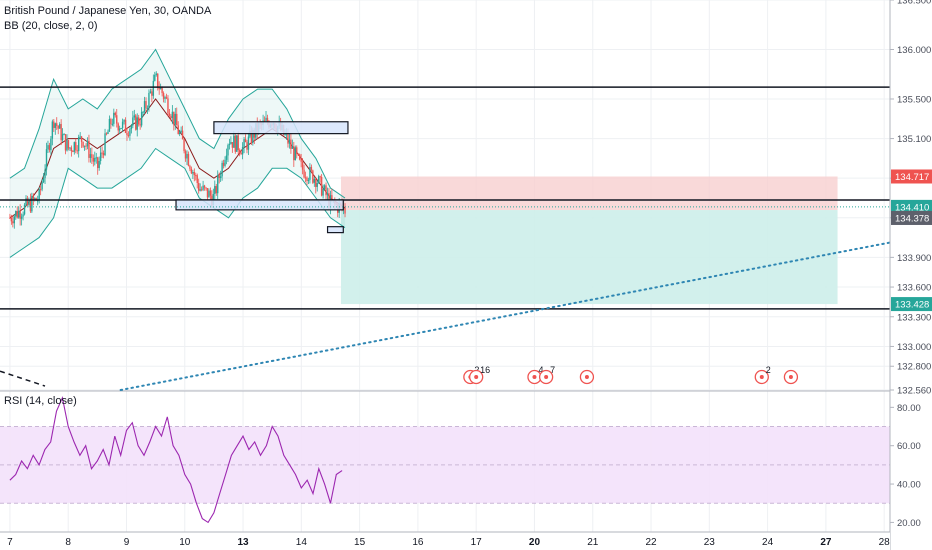 The image size is (932, 550). What do you see at coordinates (51, 26) in the screenshot?
I see `indicator-title: BB (20, close, 2, 0)` at bounding box center [51, 26].